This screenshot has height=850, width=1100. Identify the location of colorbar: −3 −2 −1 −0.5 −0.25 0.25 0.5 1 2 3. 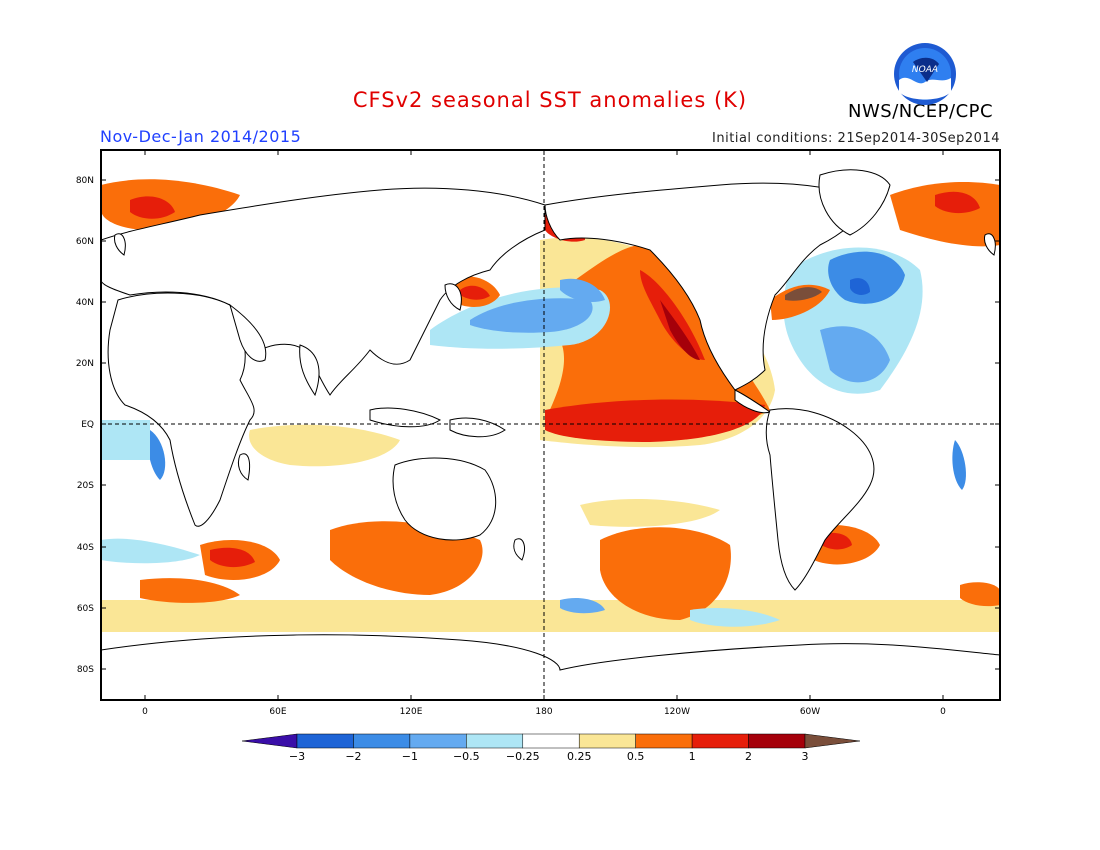
(551, 748).